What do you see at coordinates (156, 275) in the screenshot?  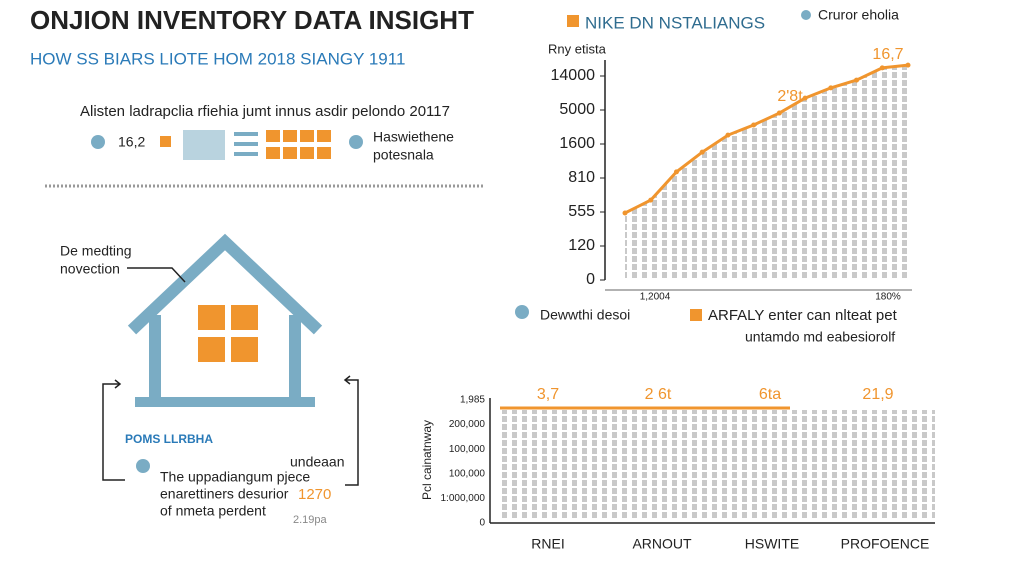 I see `callout-line` at bounding box center [156, 275].